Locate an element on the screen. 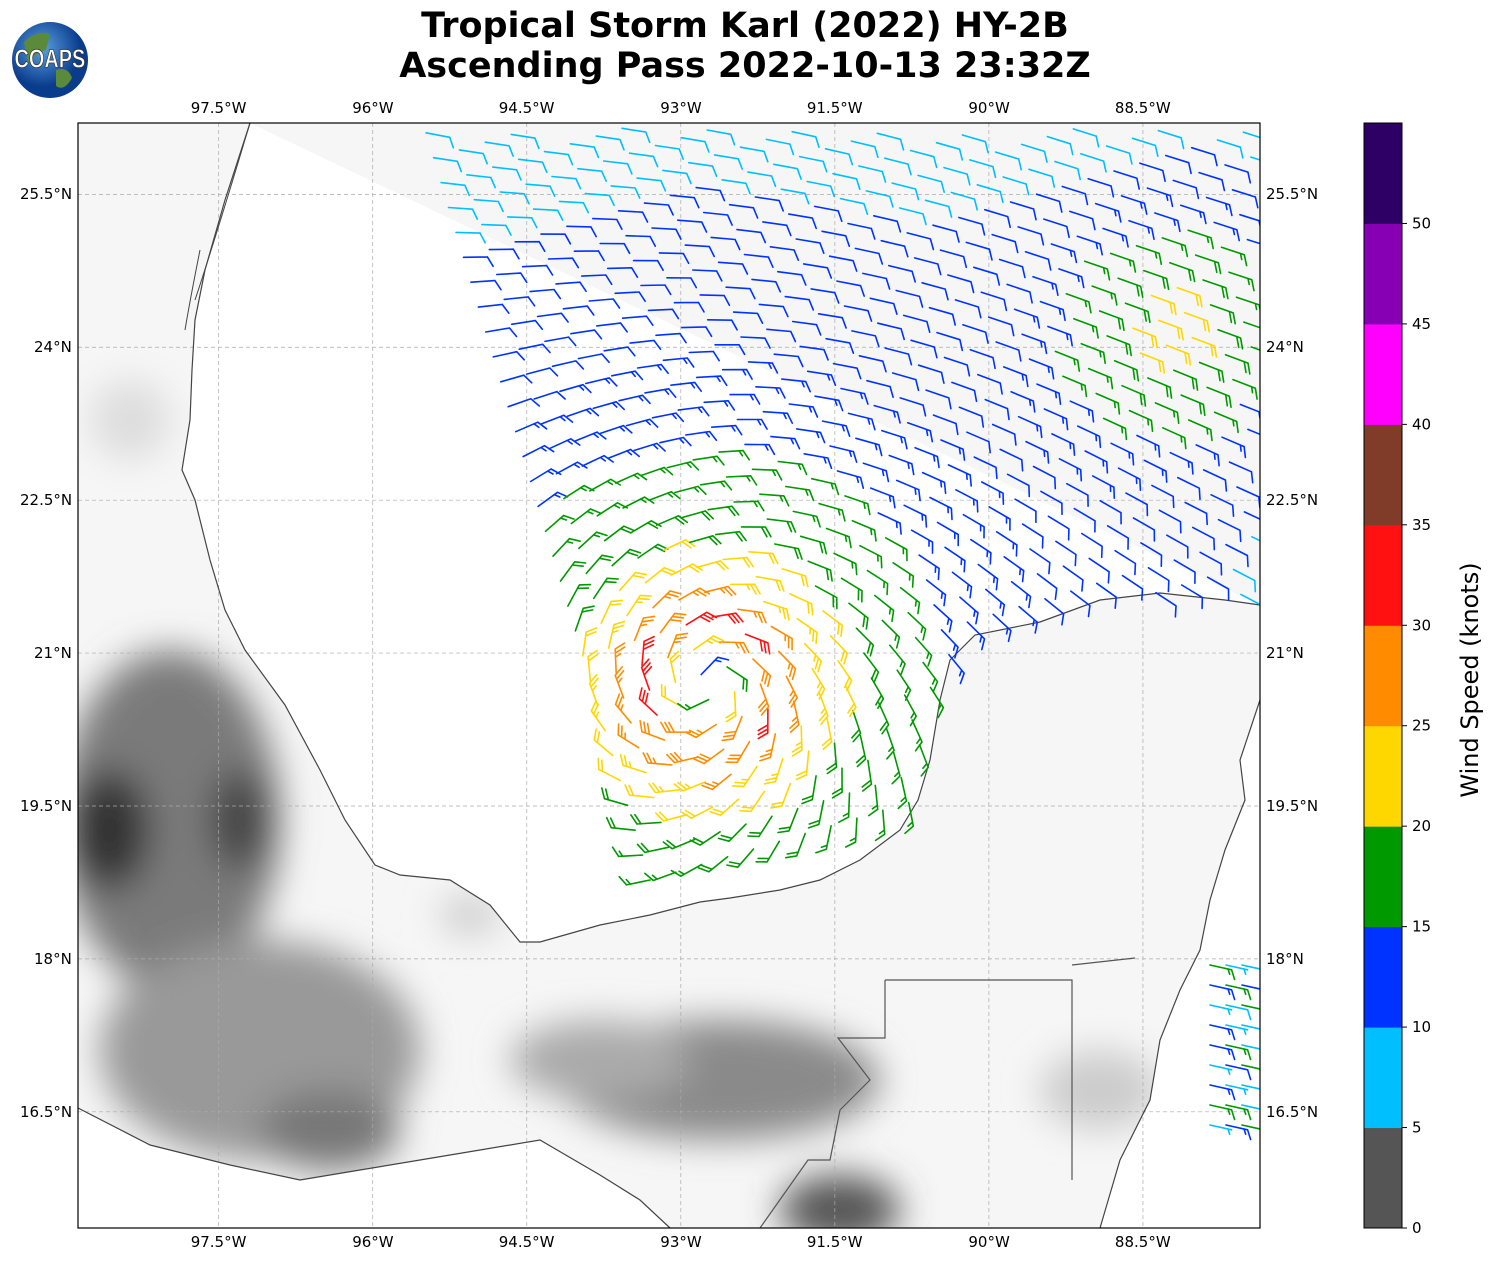 The height and width of the screenshot is (1264, 1501). lat-tick-left: 22.5°N is located at coordinates (46, 500).